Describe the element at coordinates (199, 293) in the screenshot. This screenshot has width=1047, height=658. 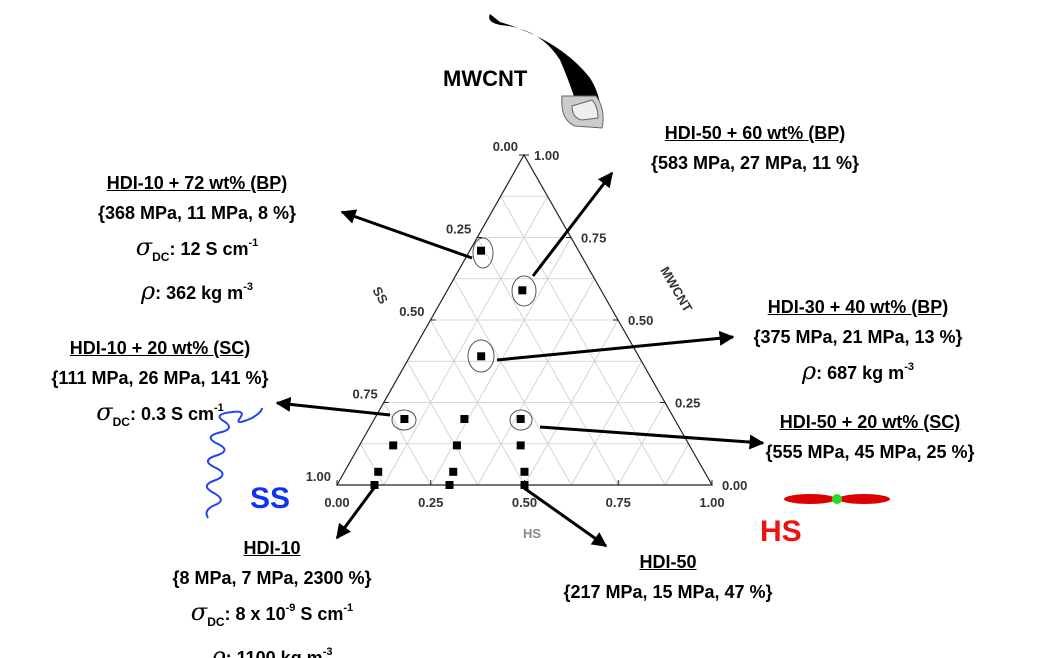
I see `text: : 362 kg m` at that location.